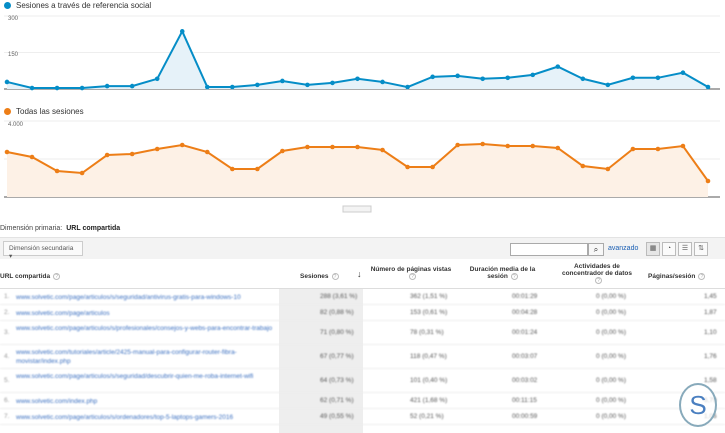  Describe the element at coordinates (598, 296) in the screenshot. I see `value: 0` at that location.